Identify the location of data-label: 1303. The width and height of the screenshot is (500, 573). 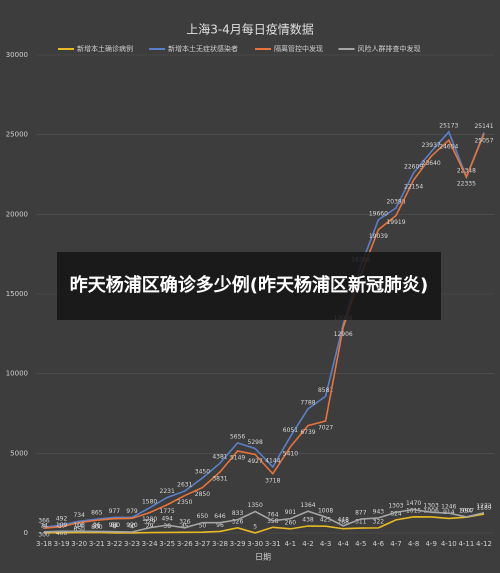
(395, 506).